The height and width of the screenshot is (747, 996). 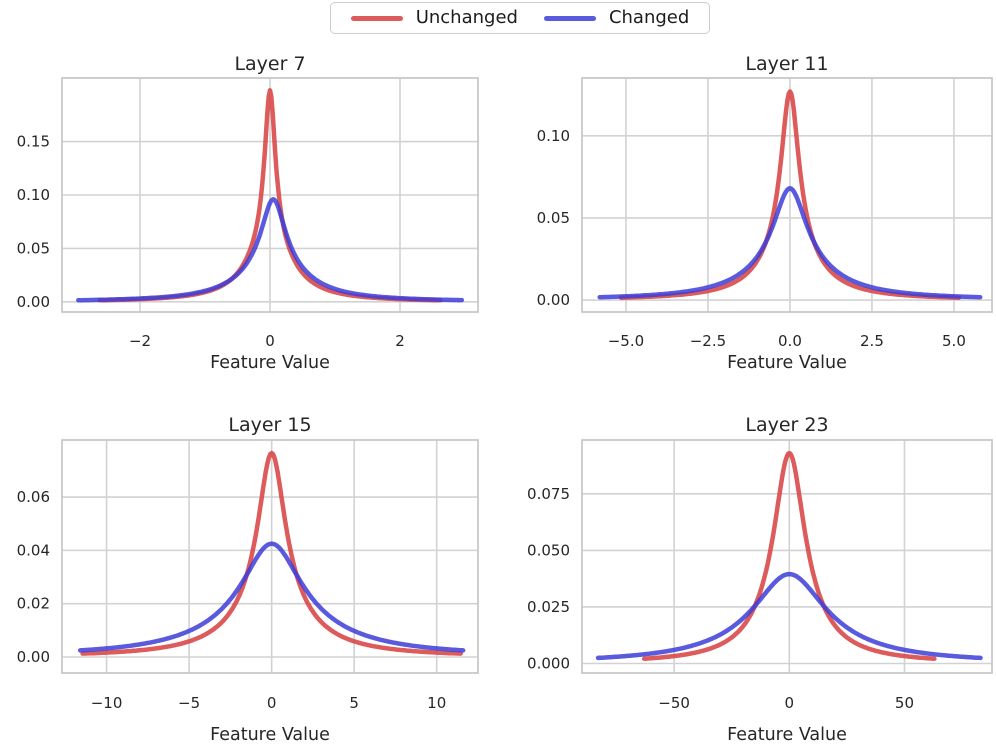 What do you see at coordinates (436, 703) in the screenshot?
I see `x-tick-label: 10` at bounding box center [436, 703].